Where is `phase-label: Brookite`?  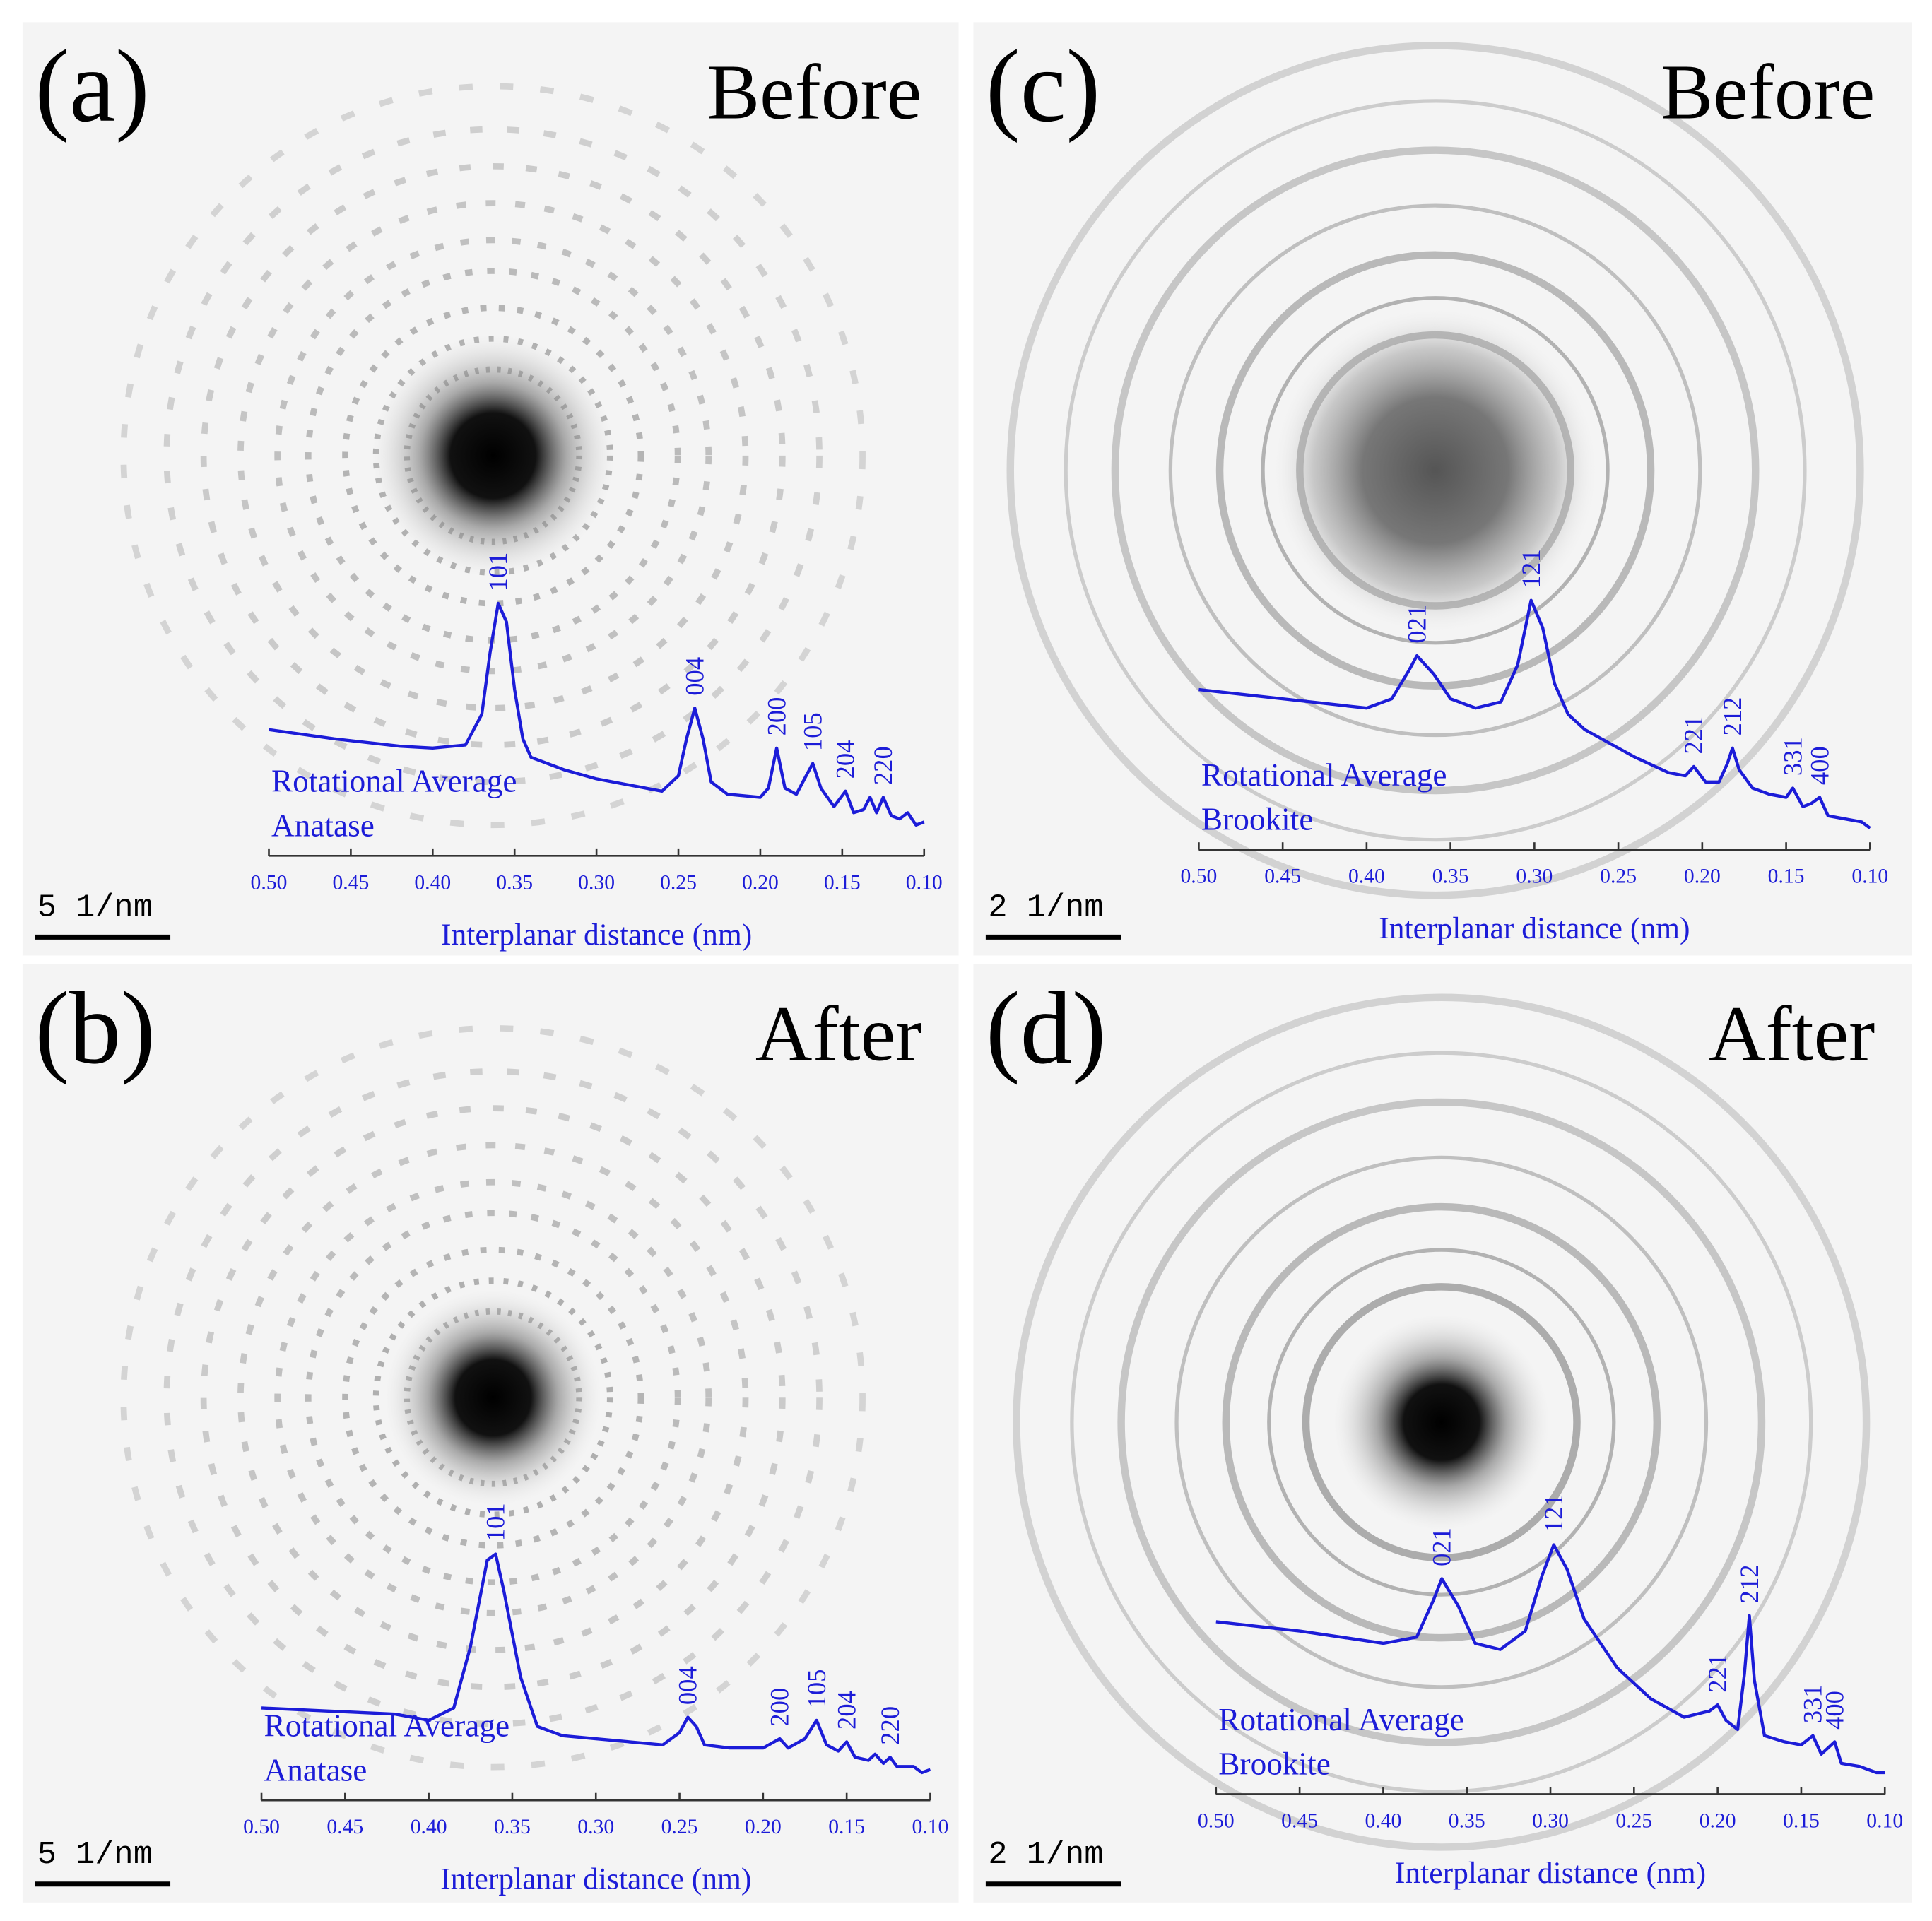 phase-label: Brookite is located at coordinates (1257, 819).